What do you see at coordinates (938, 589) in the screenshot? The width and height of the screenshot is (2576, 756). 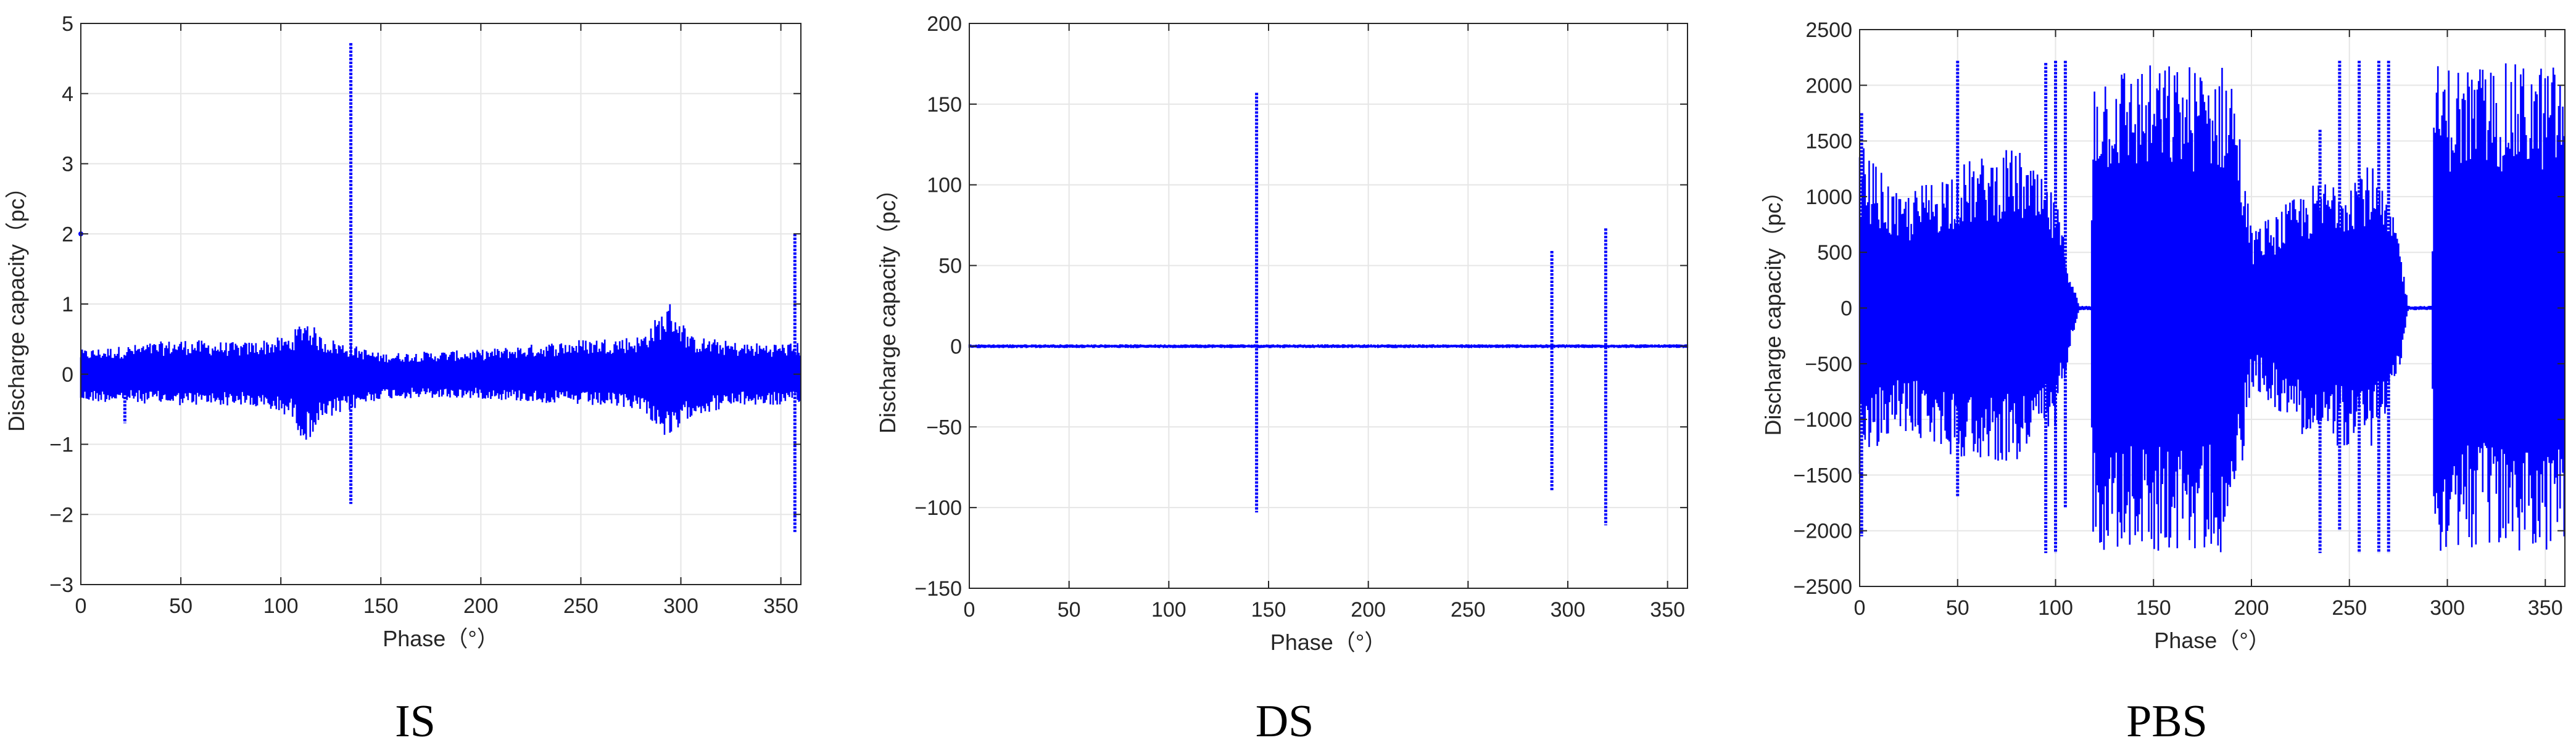 I see `y-tick-label: −150` at bounding box center [938, 589].